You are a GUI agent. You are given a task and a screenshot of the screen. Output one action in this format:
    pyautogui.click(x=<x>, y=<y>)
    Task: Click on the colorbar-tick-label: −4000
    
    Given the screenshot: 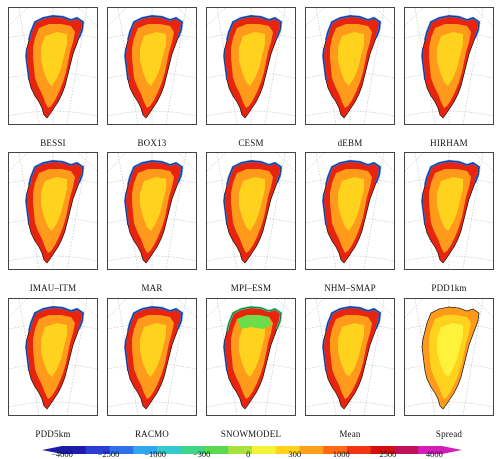 What is the action you would take?
    pyautogui.click(x=62, y=454)
    